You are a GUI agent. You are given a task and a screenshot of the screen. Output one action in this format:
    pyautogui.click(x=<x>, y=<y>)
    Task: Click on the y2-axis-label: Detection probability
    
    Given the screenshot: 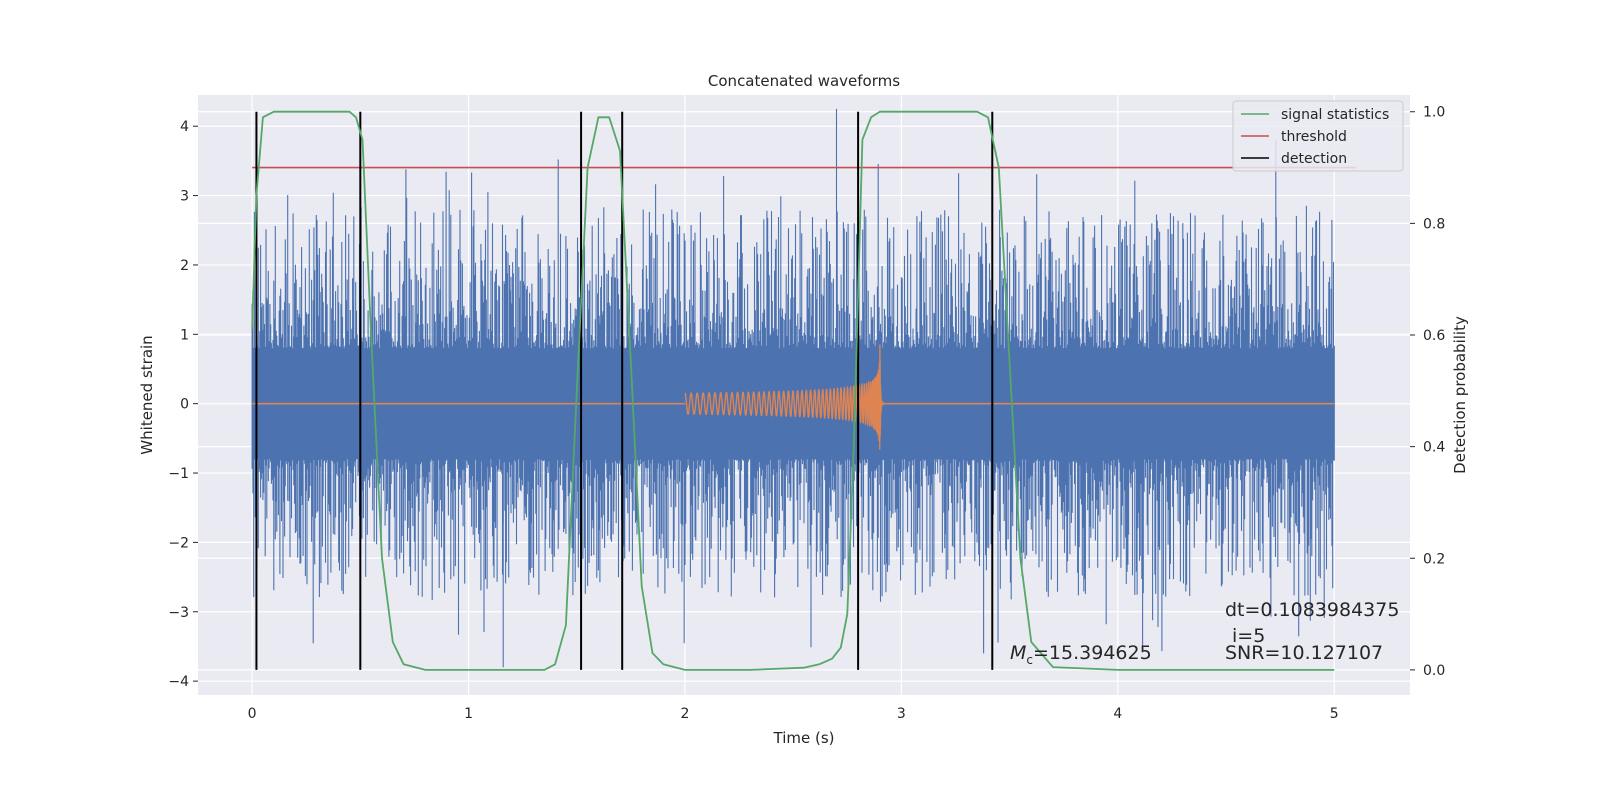 What is the action you would take?
    pyautogui.click(x=1460, y=395)
    